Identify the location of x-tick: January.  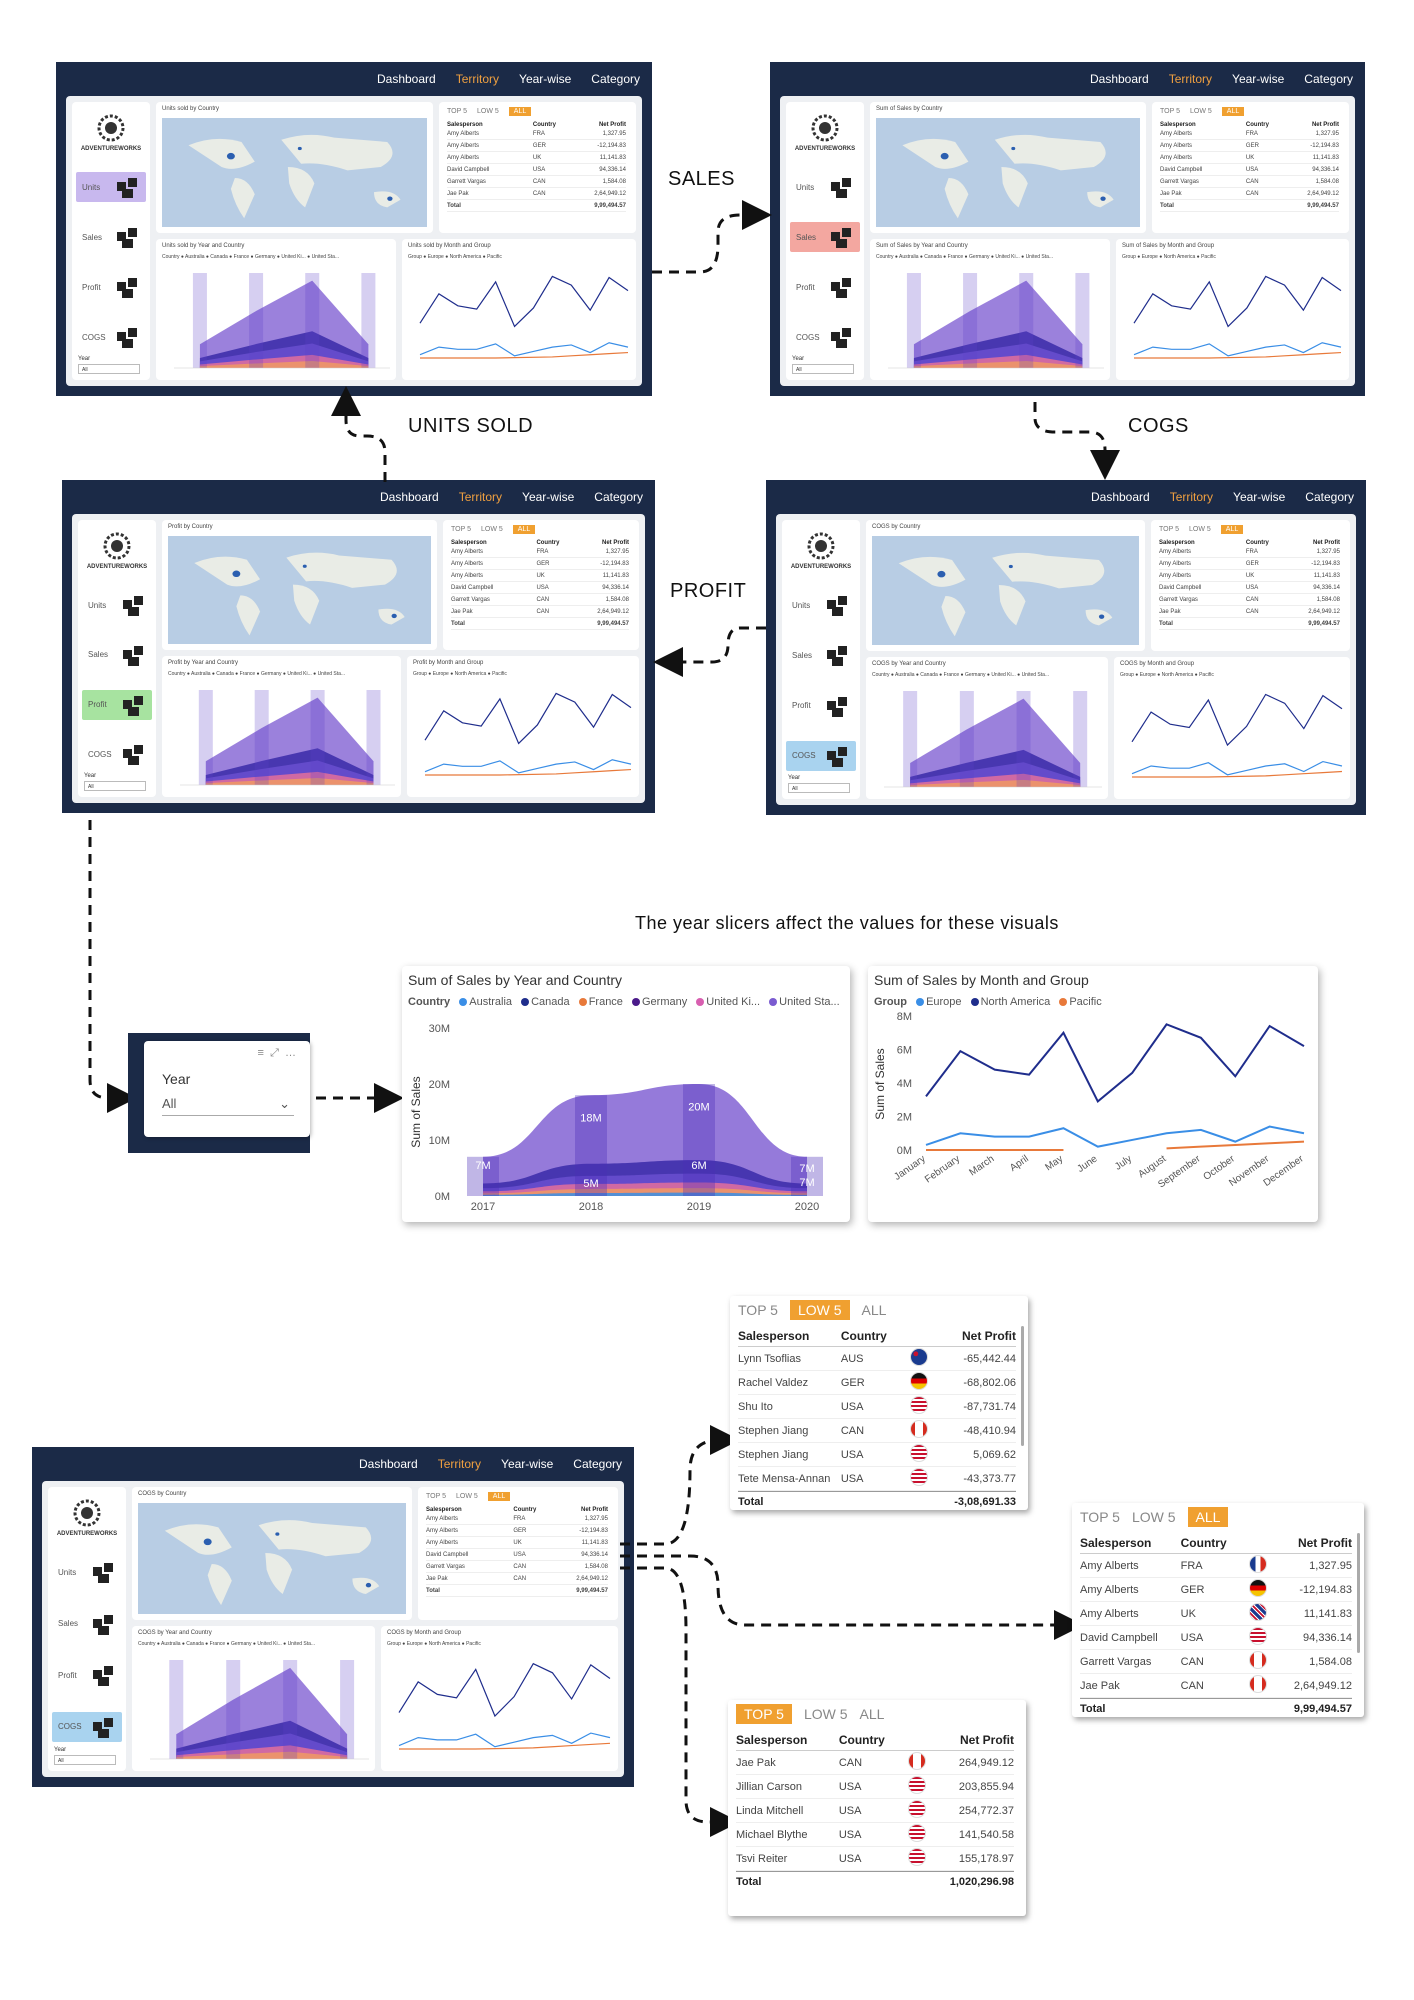
(909, 1167).